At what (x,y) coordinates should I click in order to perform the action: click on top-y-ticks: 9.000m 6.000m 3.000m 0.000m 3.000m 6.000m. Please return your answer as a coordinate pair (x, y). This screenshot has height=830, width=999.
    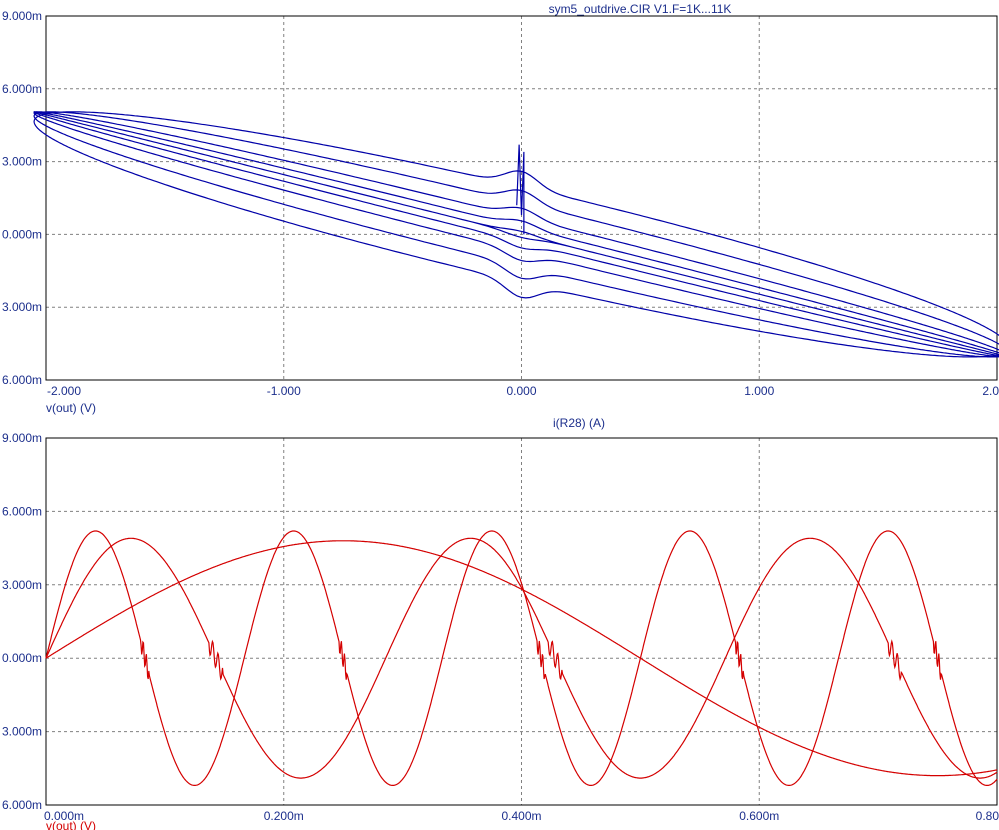
    Looking at the image, I should click on (22, 198).